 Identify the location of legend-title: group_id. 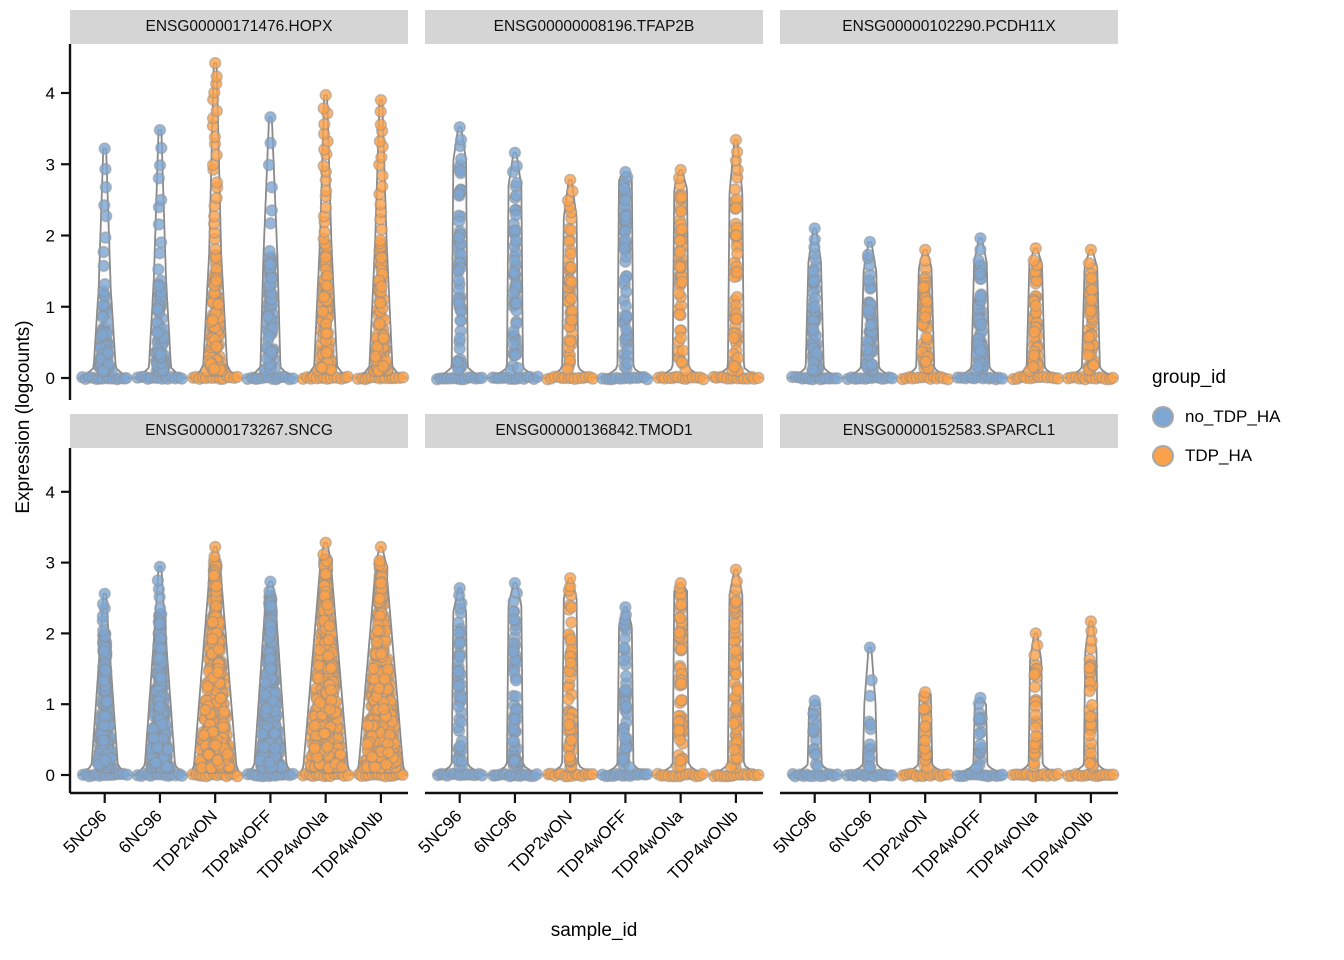
(1189, 377).